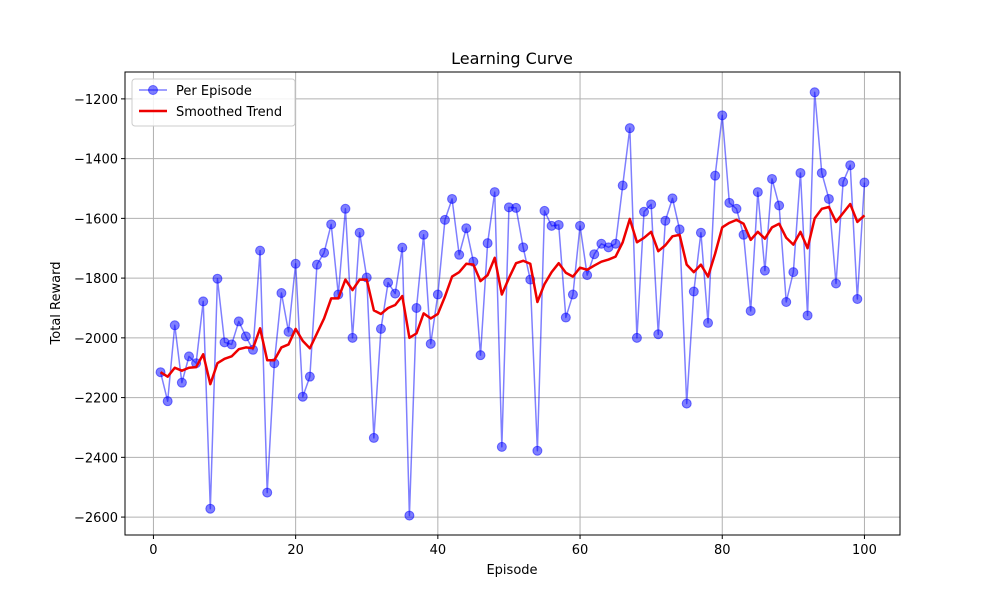  Describe the element at coordinates (864, 550) in the screenshot. I see `x-tick-label: 100` at that location.